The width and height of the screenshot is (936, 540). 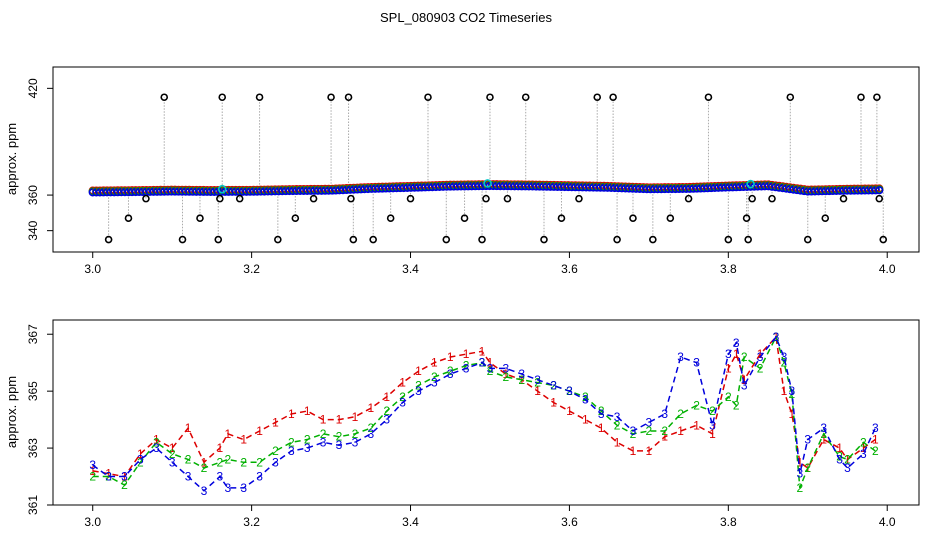 I want to click on top-xtick-label: 3.0, so click(x=92, y=269).